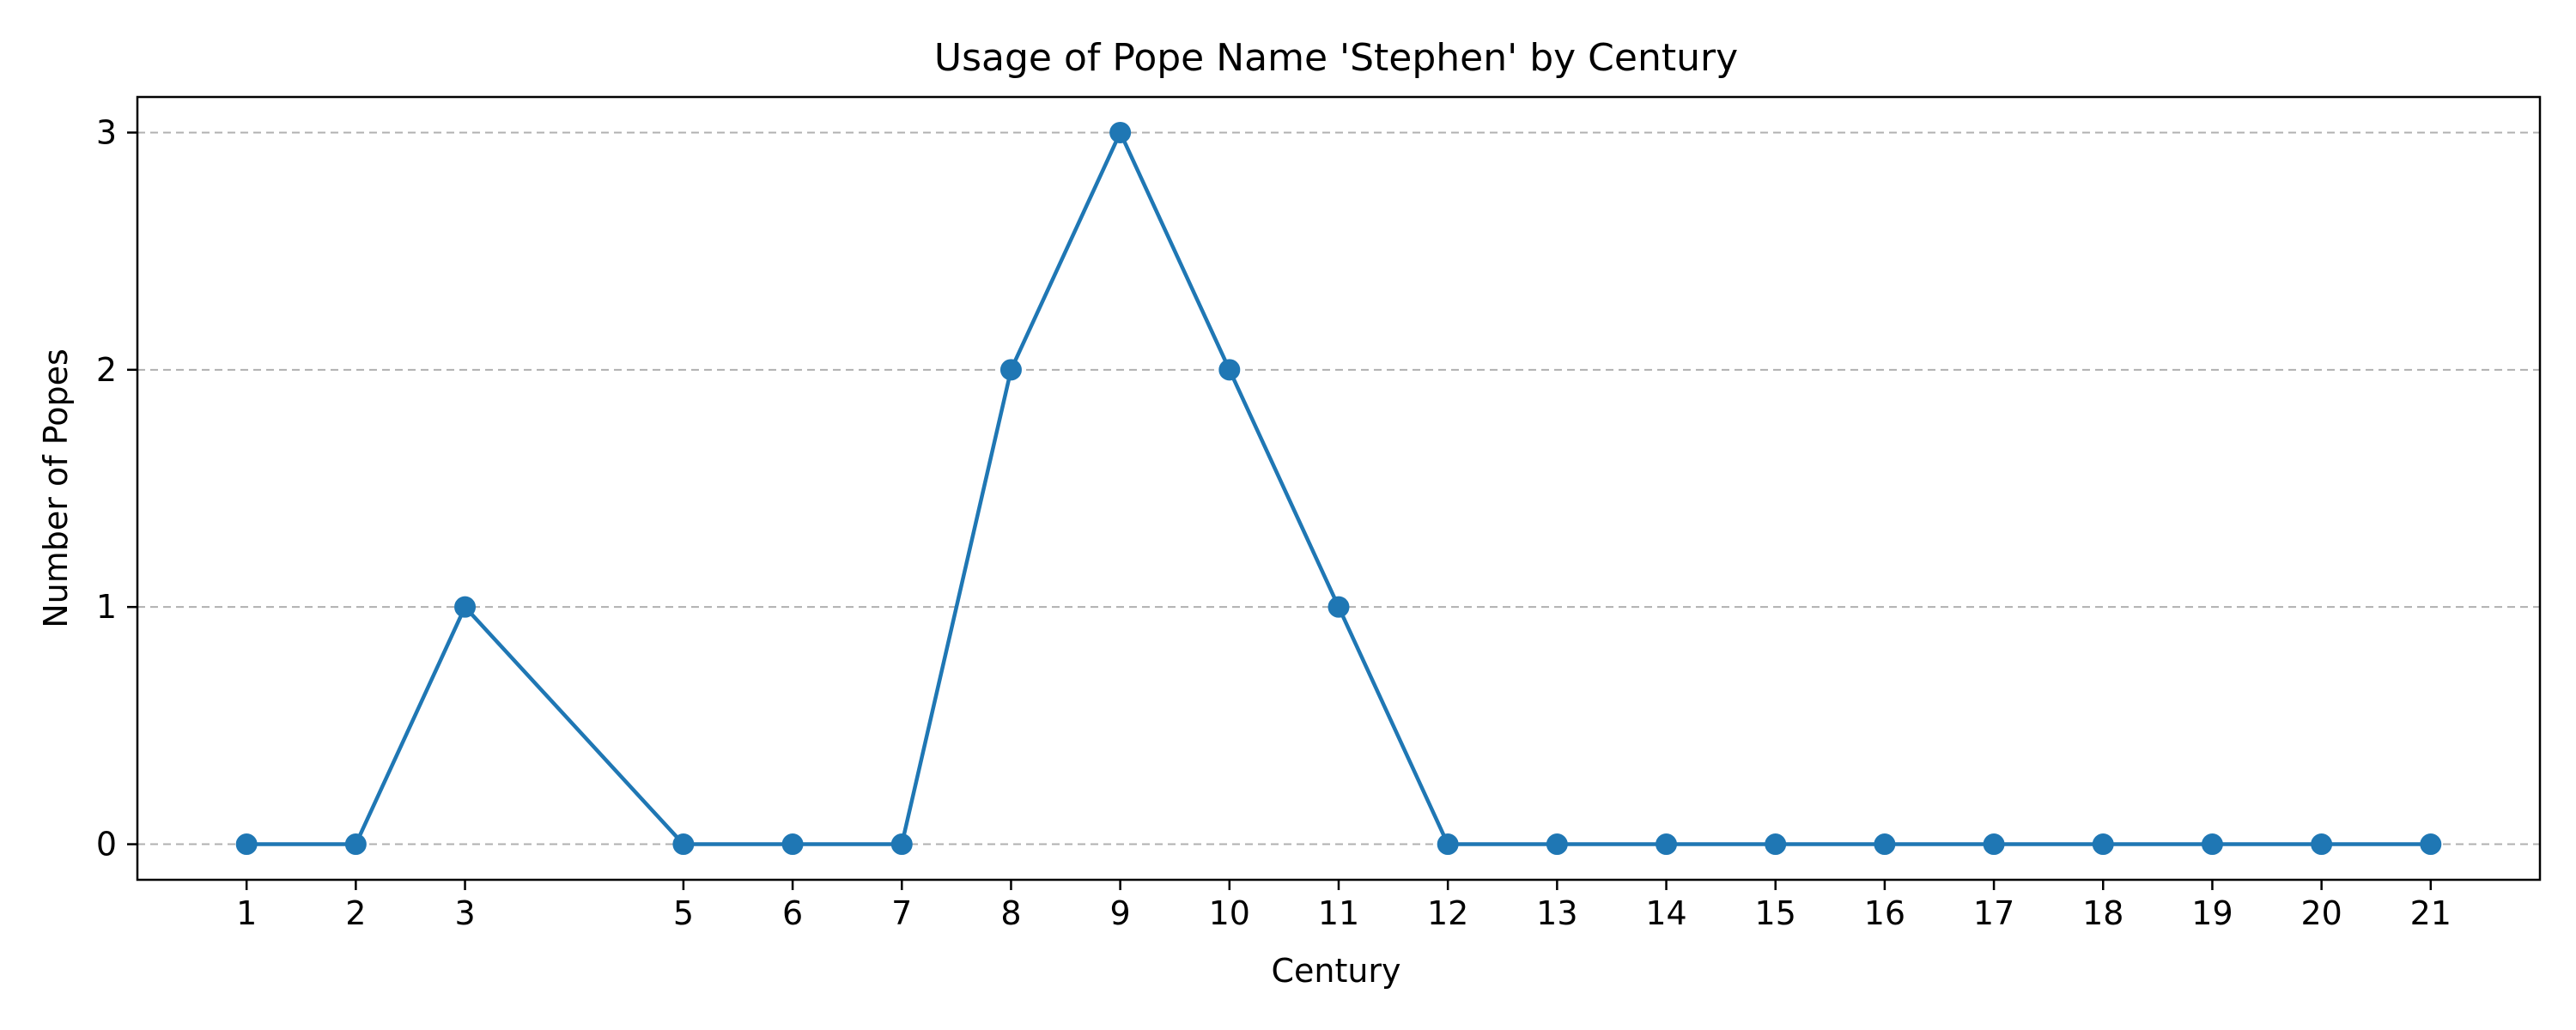 This screenshot has height=1030, width=2576. Describe the element at coordinates (1120, 913) in the screenshot. I see `x-tick-label: 9` at that location.